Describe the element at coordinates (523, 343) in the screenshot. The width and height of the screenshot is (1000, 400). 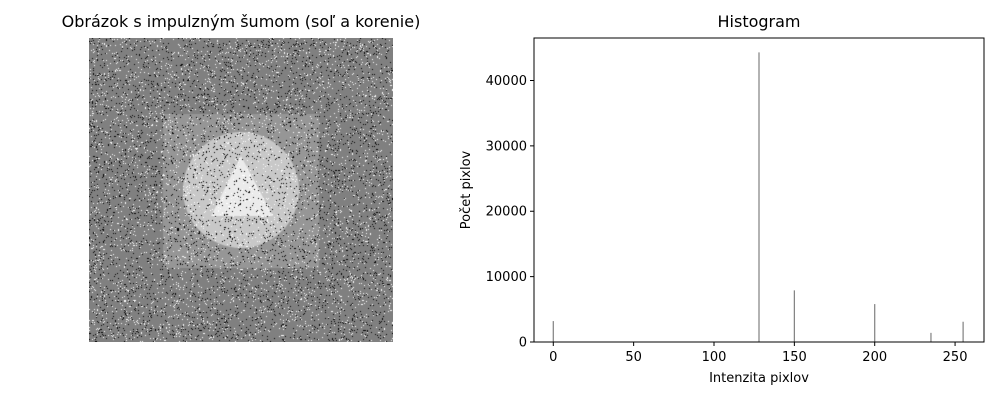
I see `y-tick-label: 0` at that location.